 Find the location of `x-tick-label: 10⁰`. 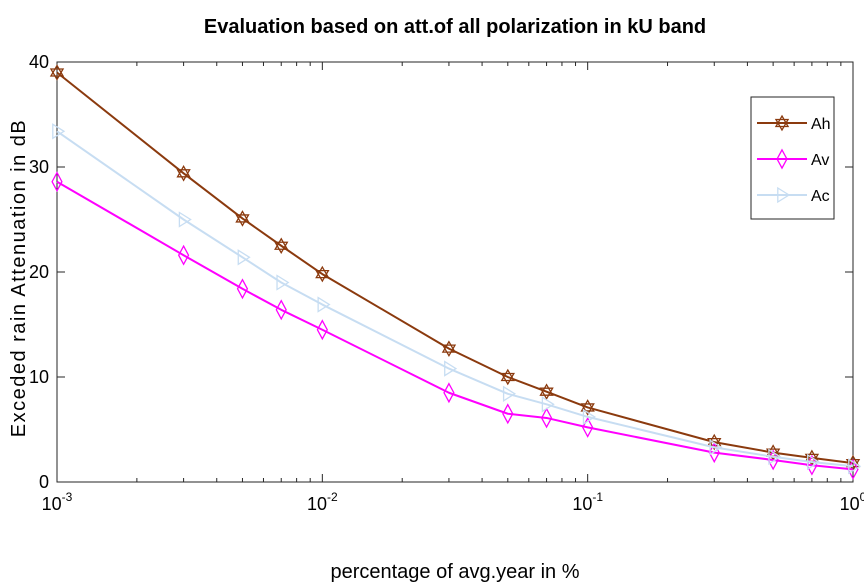

x-tick-label: 10⁰ is located at coordinates (852, 502).